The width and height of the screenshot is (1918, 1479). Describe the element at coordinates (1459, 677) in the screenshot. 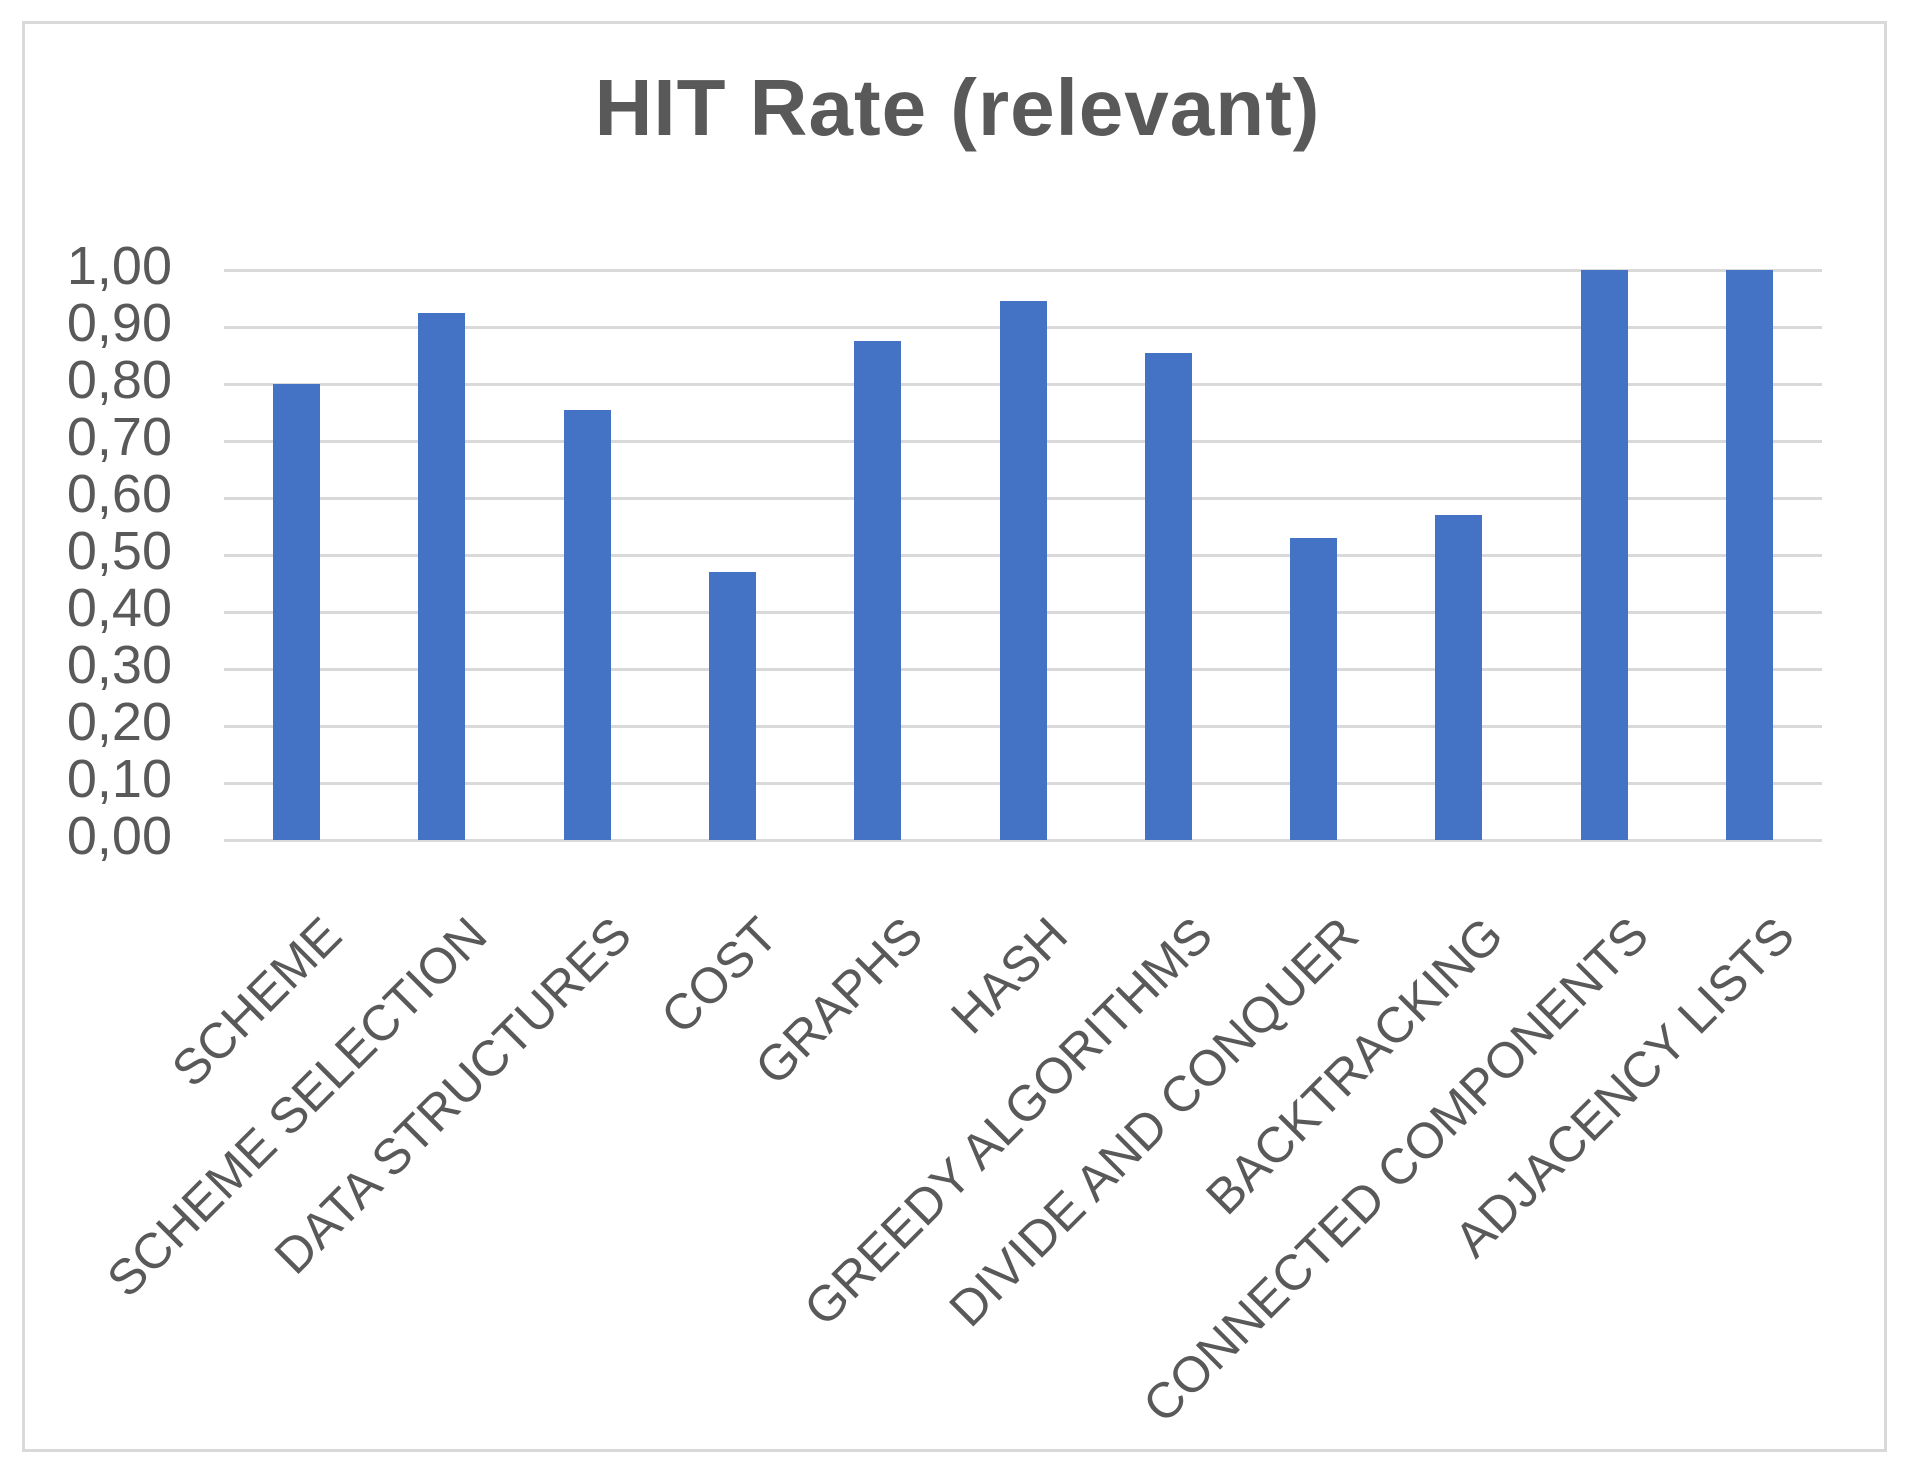

I see `bar-backtracking` at that location.